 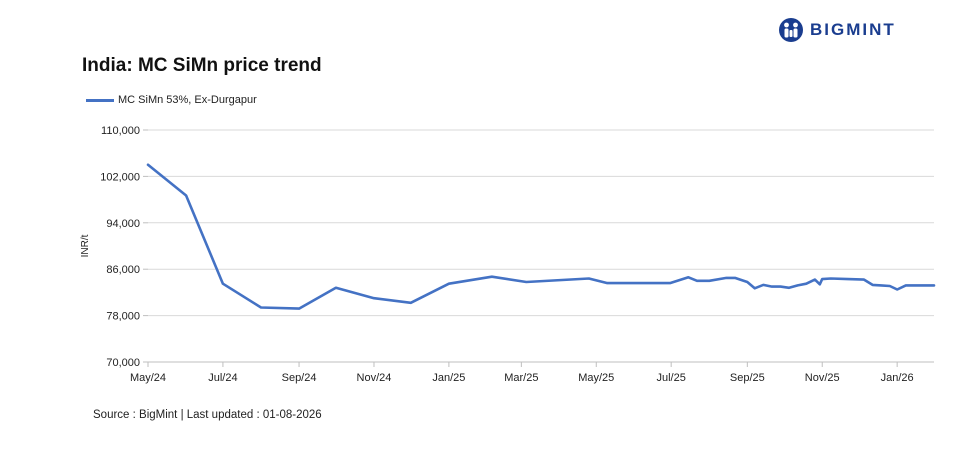 What do you see at coordinates (120, 247) in the screenshot?
I see `y-axis-ticks: 70,000 78,000 86,000 94,000 102,000 110,000` at bounding box center [120, 247].